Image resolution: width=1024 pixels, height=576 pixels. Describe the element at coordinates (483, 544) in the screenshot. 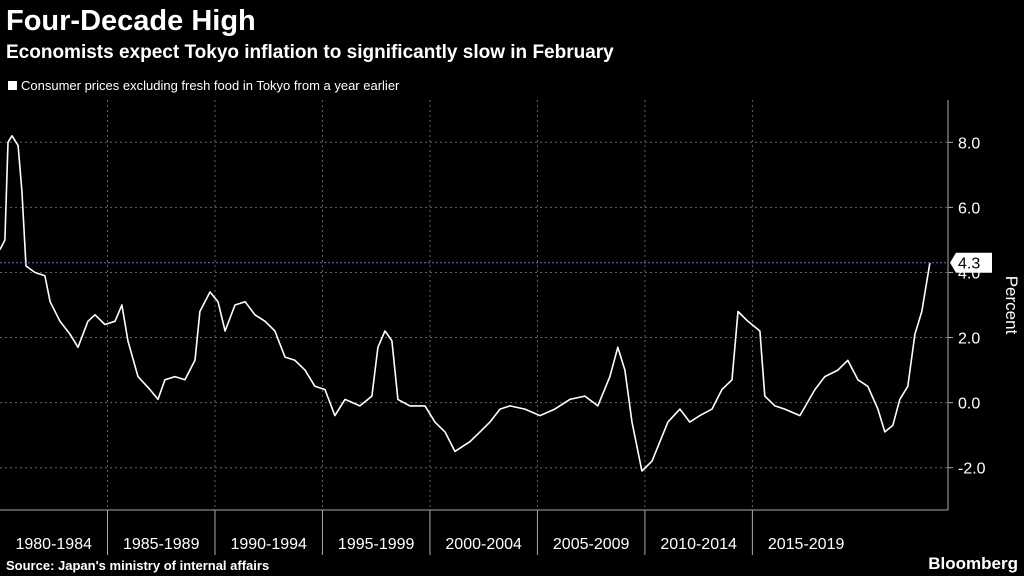

I see `x-tick-label: 2000-2004` at that location.